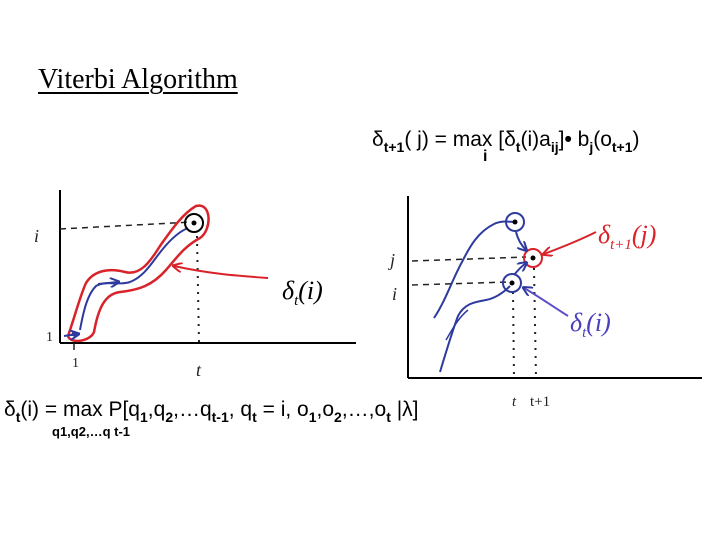 The width and height of the screenshot is (720, 540). Describe the element at coordinates (70, 335) in the screenshot. I see `left-start-arrow` at that location.